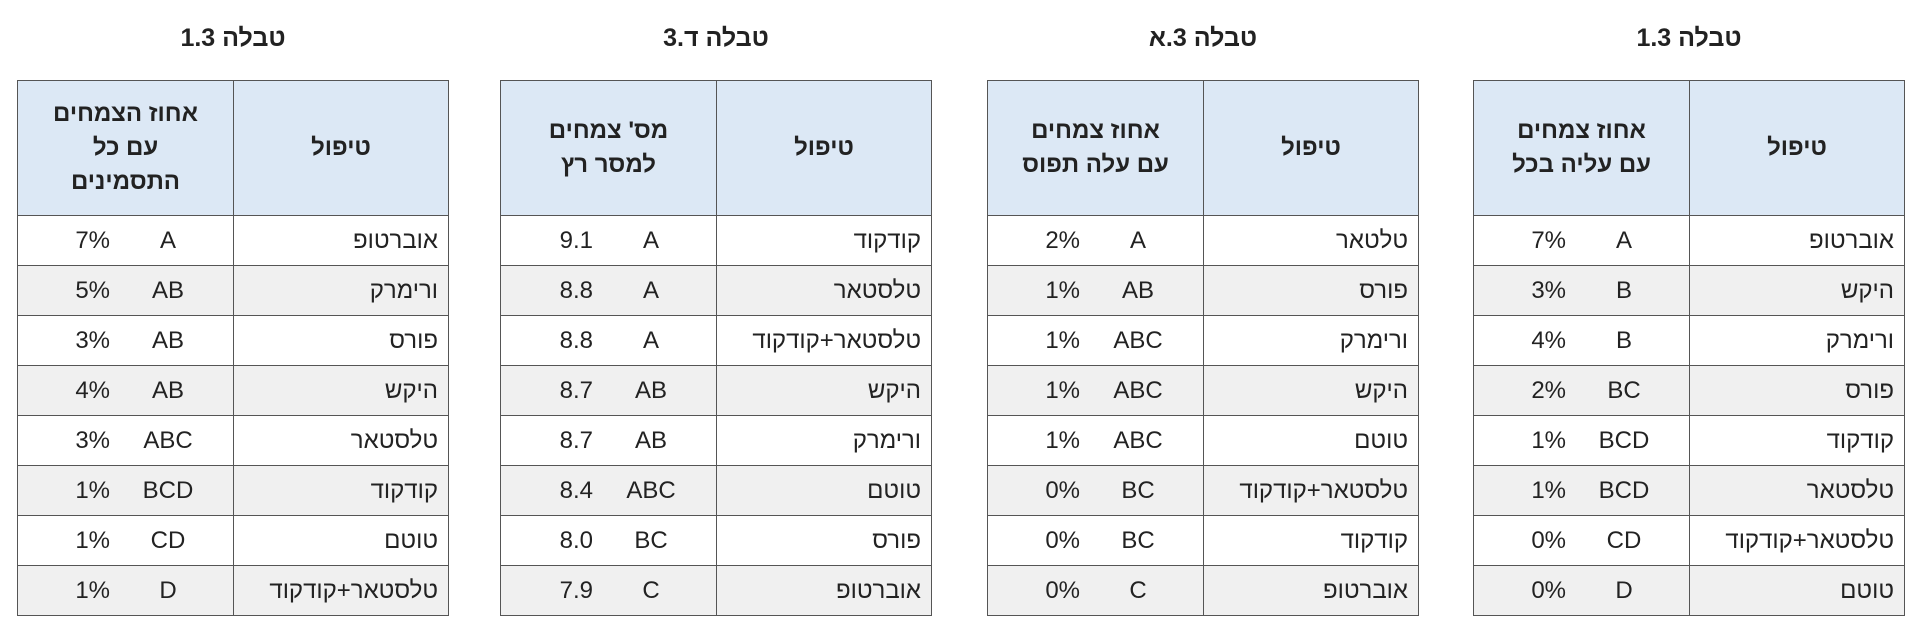 This screenshot has height=640, width=1920. What do you see at coordinates (1548, 390) in the screenshot?
I see `metric-value: 2%` at bounding box center [1548, 390].